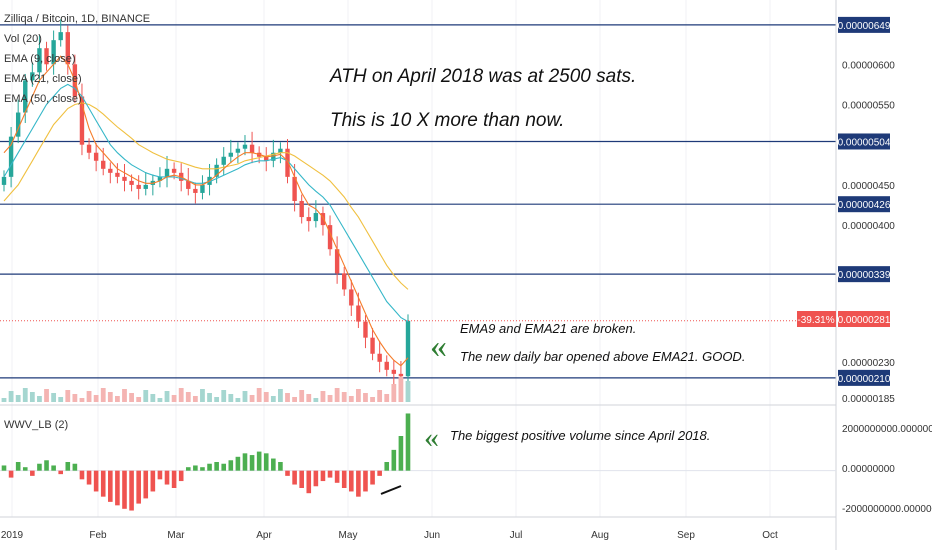  I want to click on level-label: 0.00000339, so click(864, 275).